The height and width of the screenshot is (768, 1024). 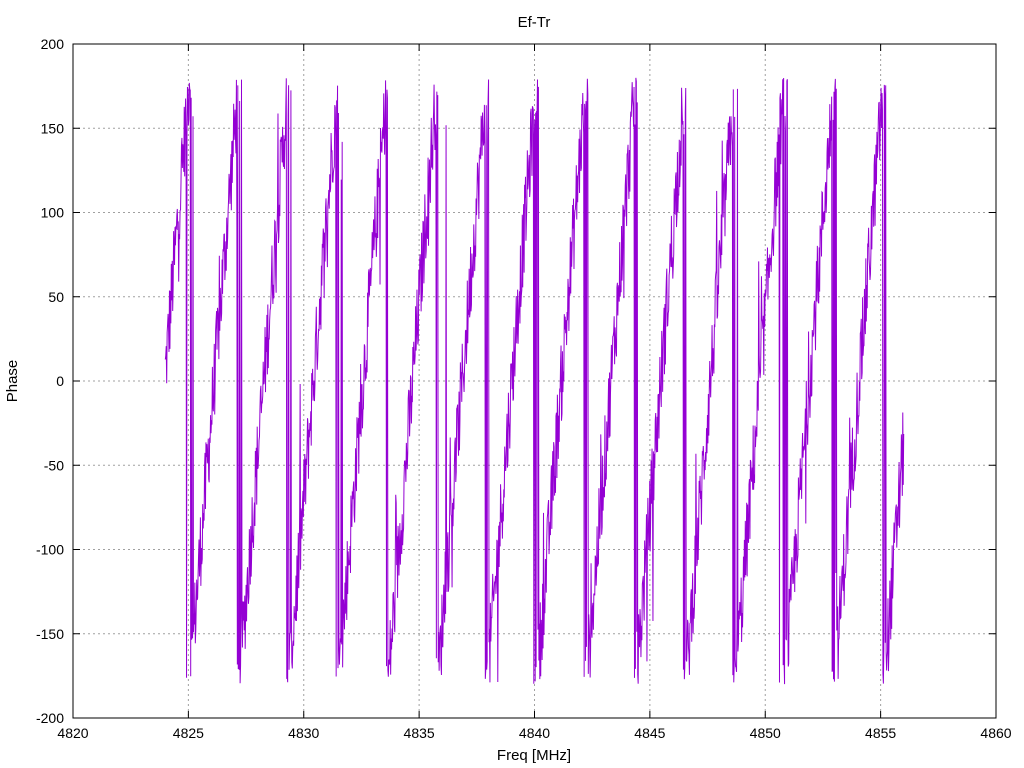 I want to click on x-tick-label: 4860, so click(x=995, y=733).